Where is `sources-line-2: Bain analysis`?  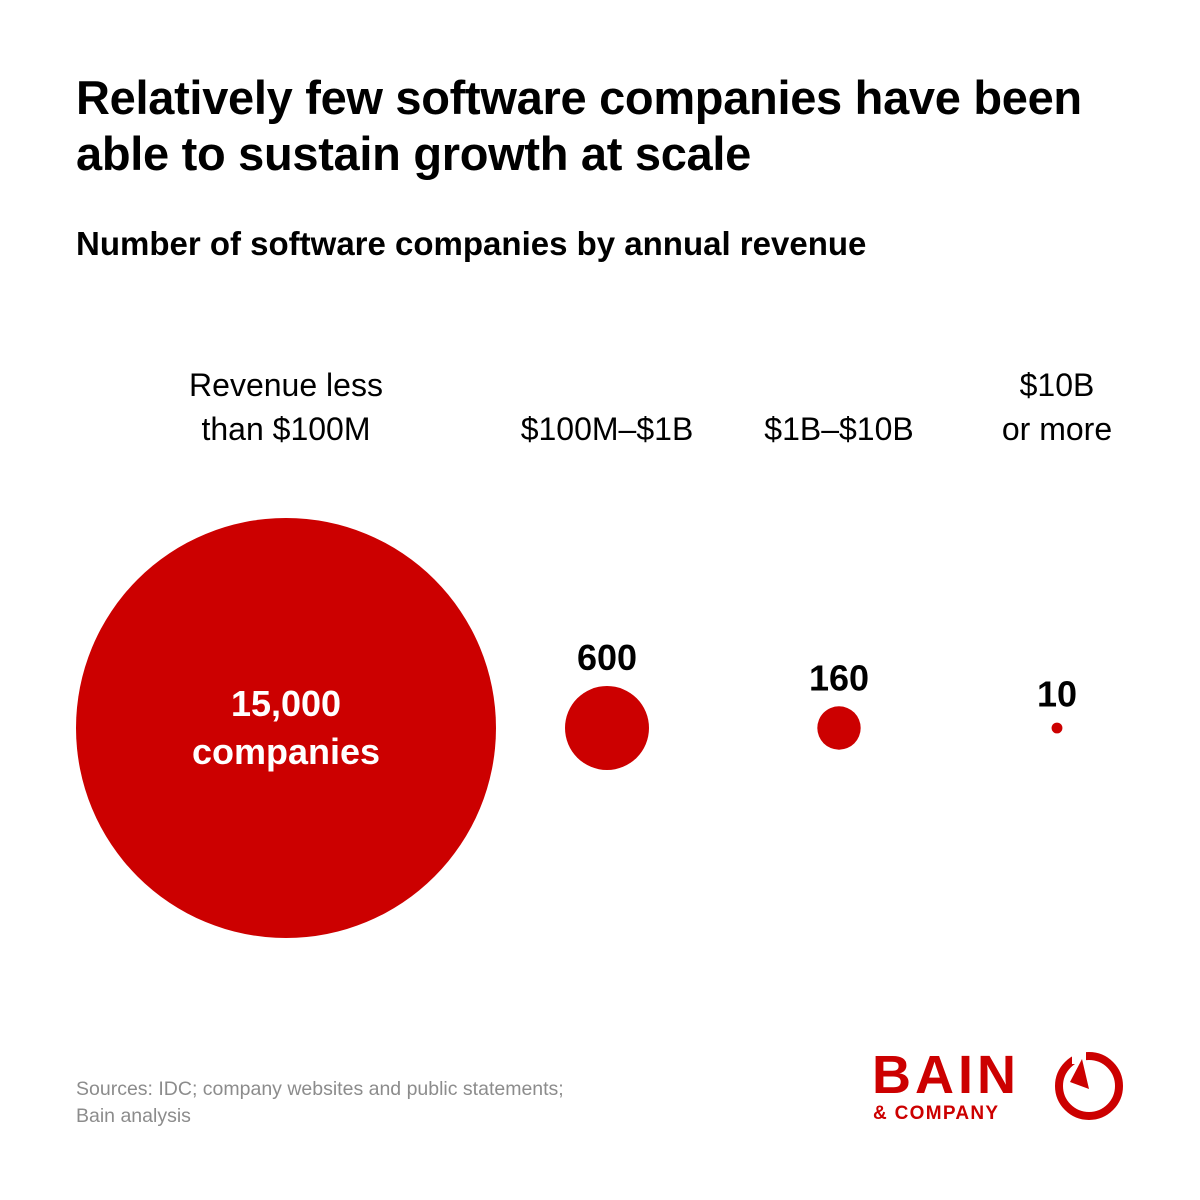
sources-line-2: Bain analysis is located at coordinates (133, 1116).